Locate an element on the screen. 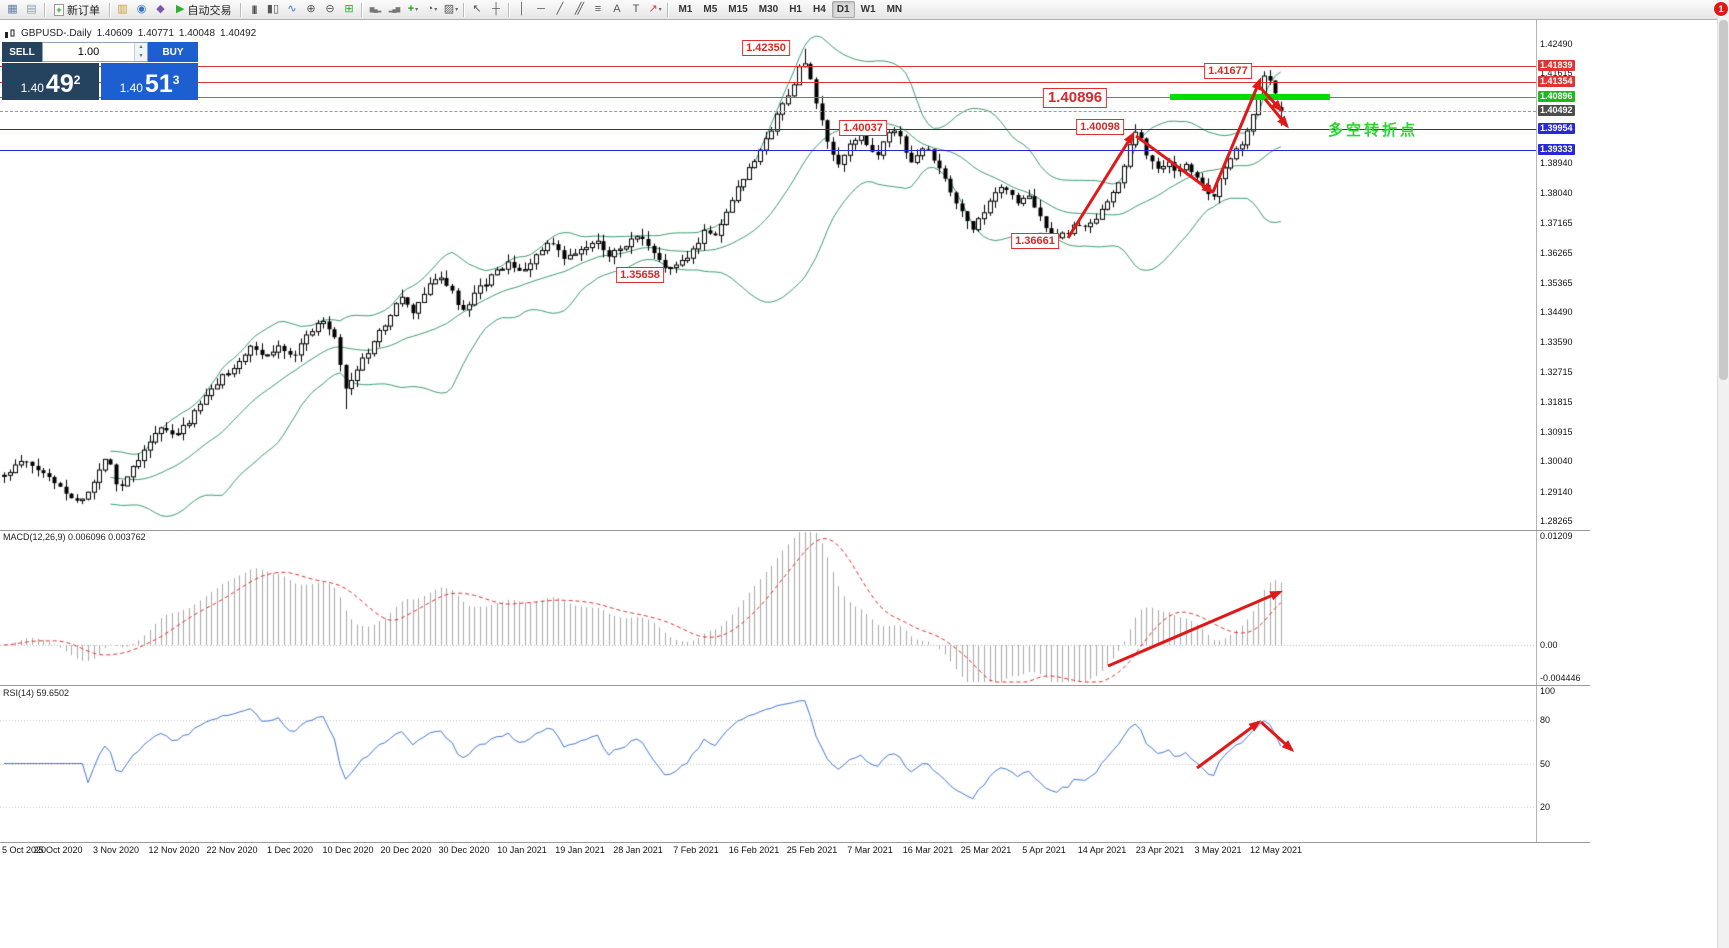 The height and width of the screenshot is (948, 1729). price-callout: 1.42350 is located at coordinates (766, 48).